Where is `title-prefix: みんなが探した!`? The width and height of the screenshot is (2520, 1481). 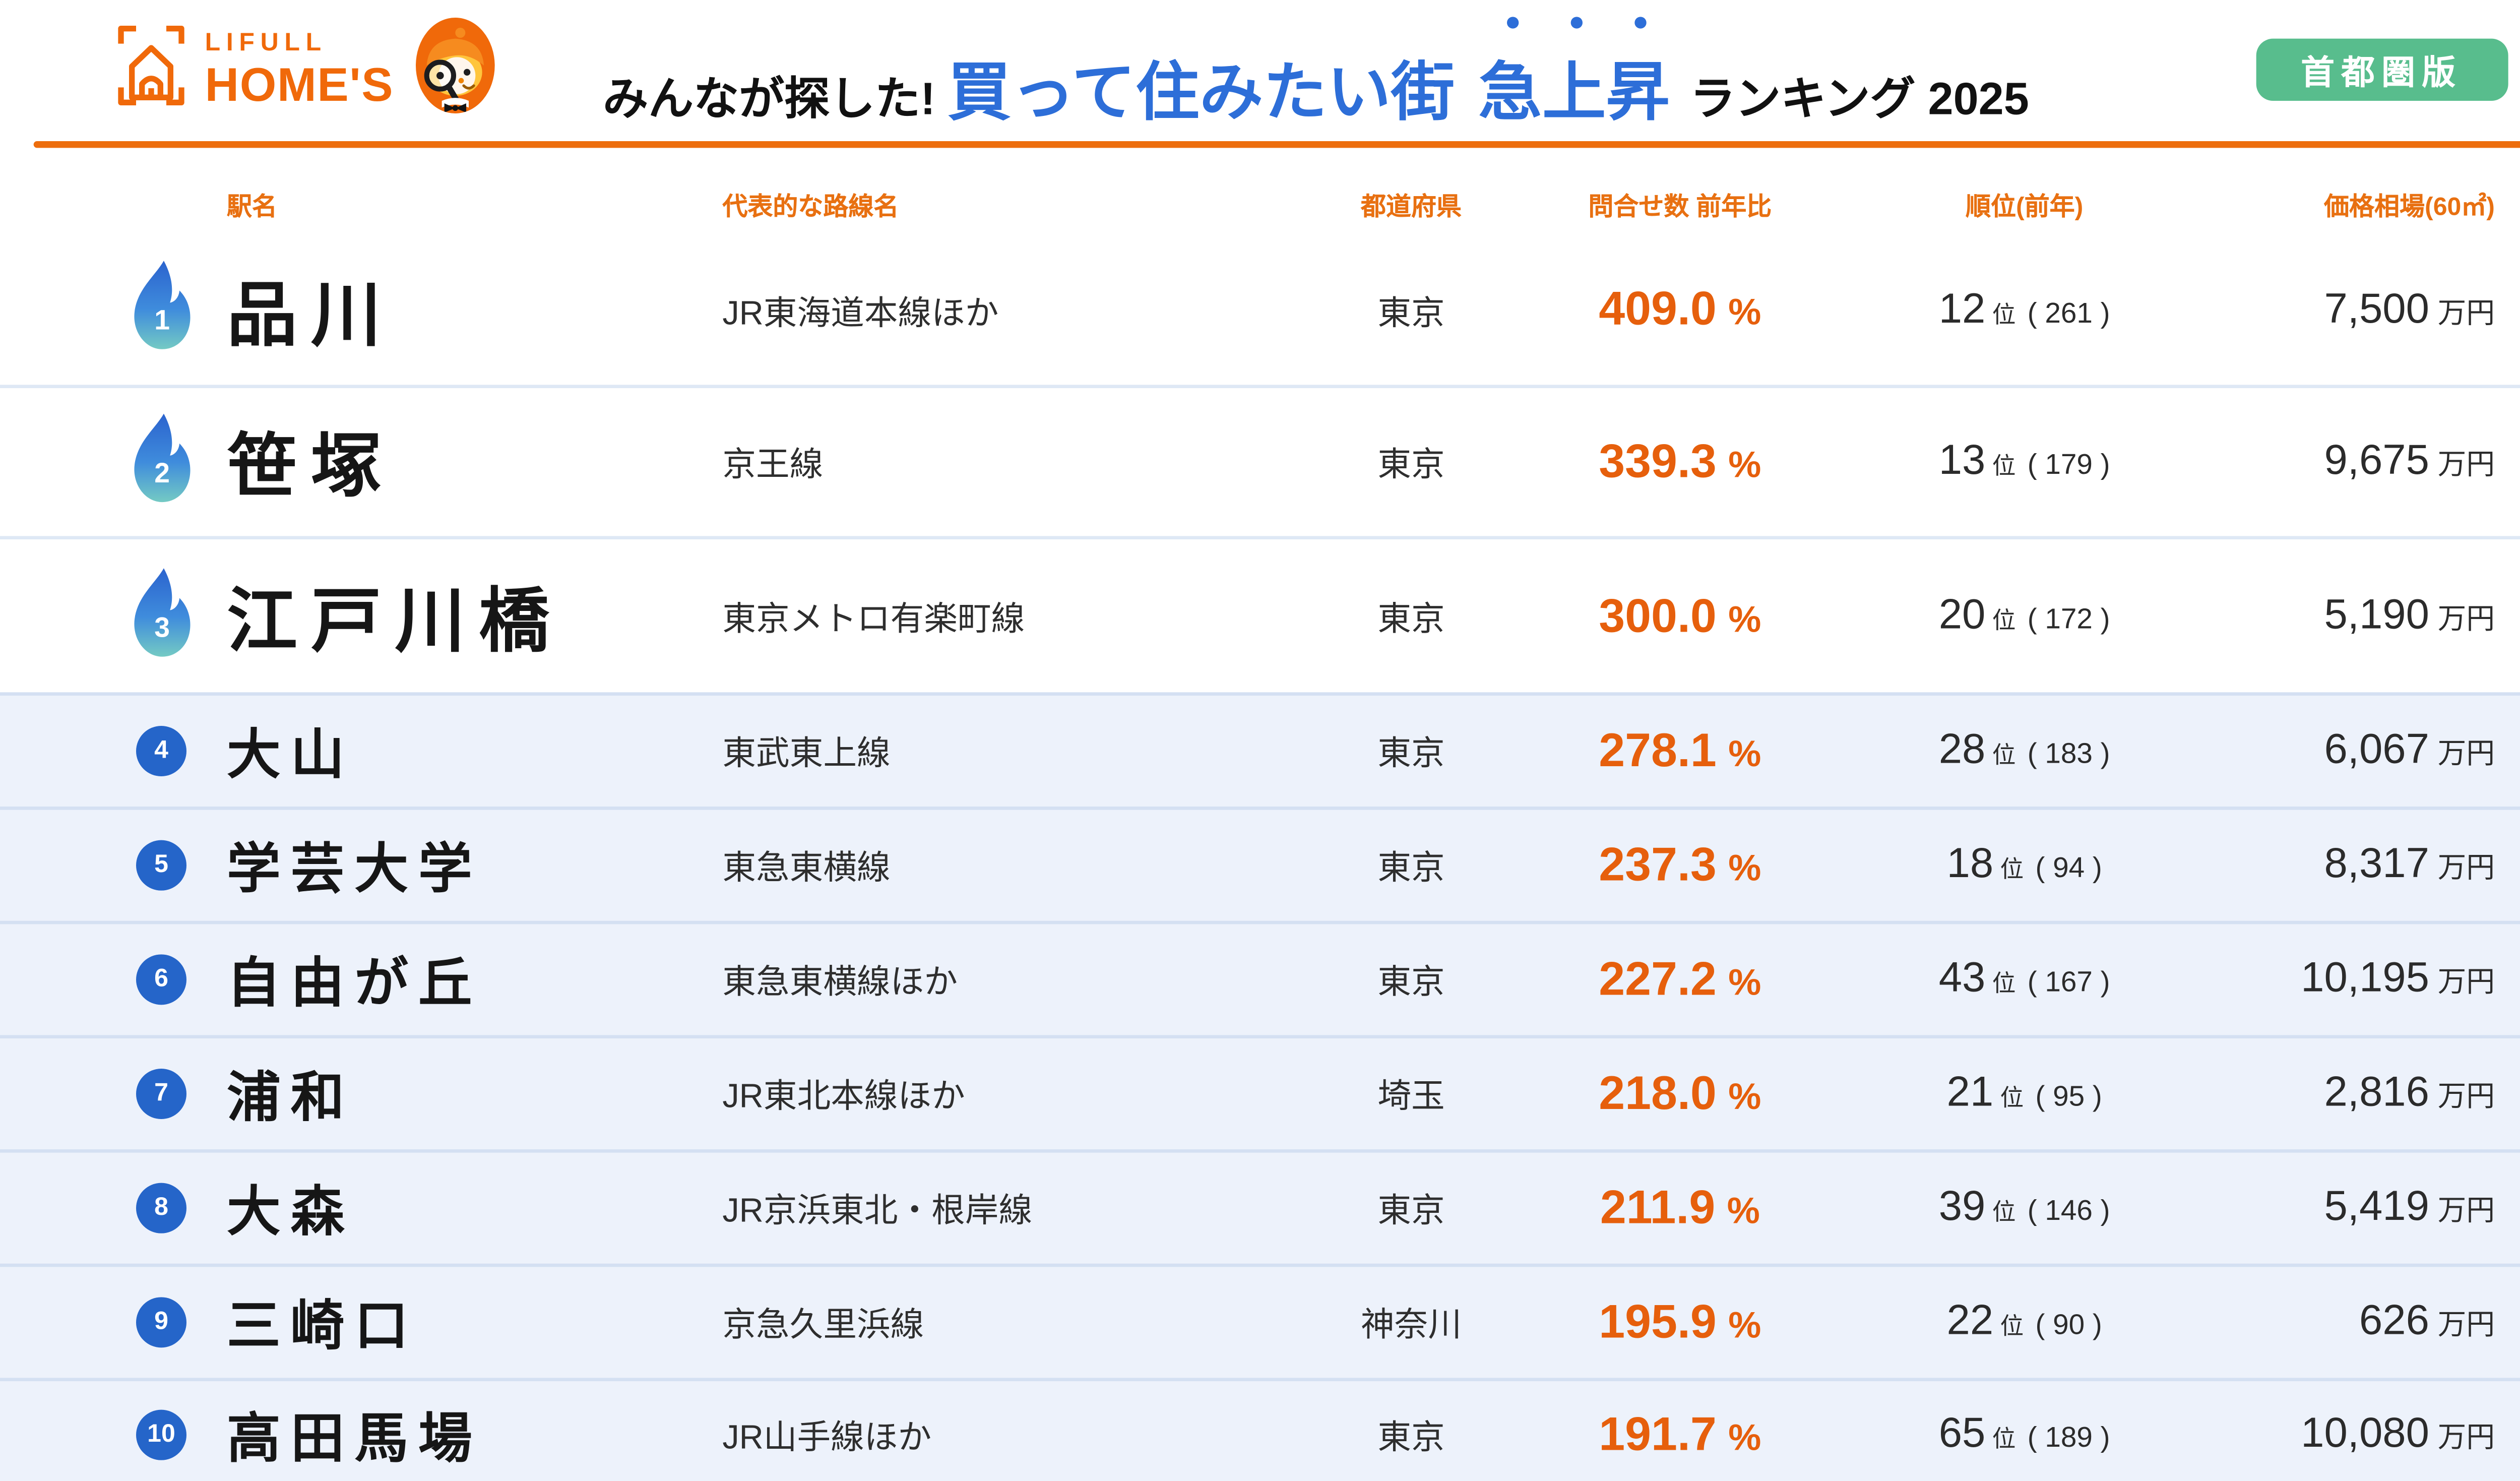 title-prefix: みんなが探した! is located at coordinates (769, 100).